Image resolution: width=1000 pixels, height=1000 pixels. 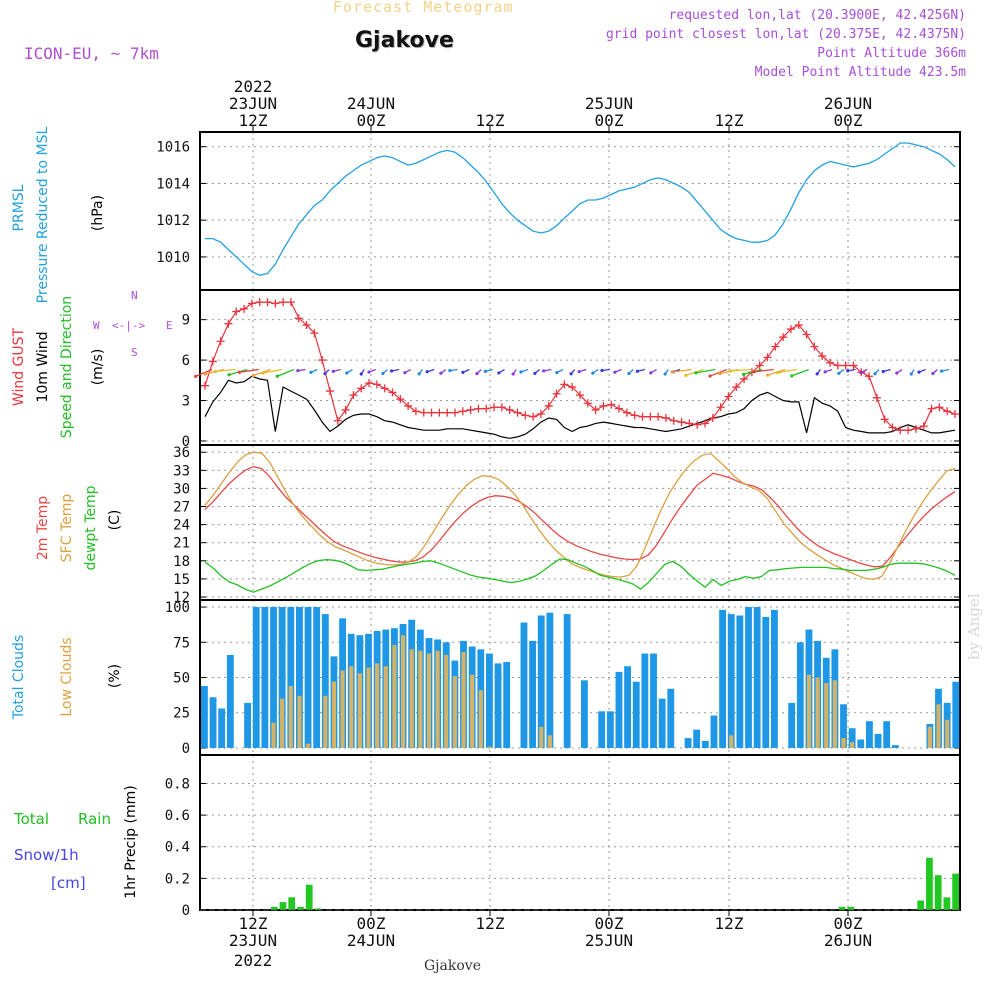 I want to click on y-tick-label: 18, so click(x=181, y=562).